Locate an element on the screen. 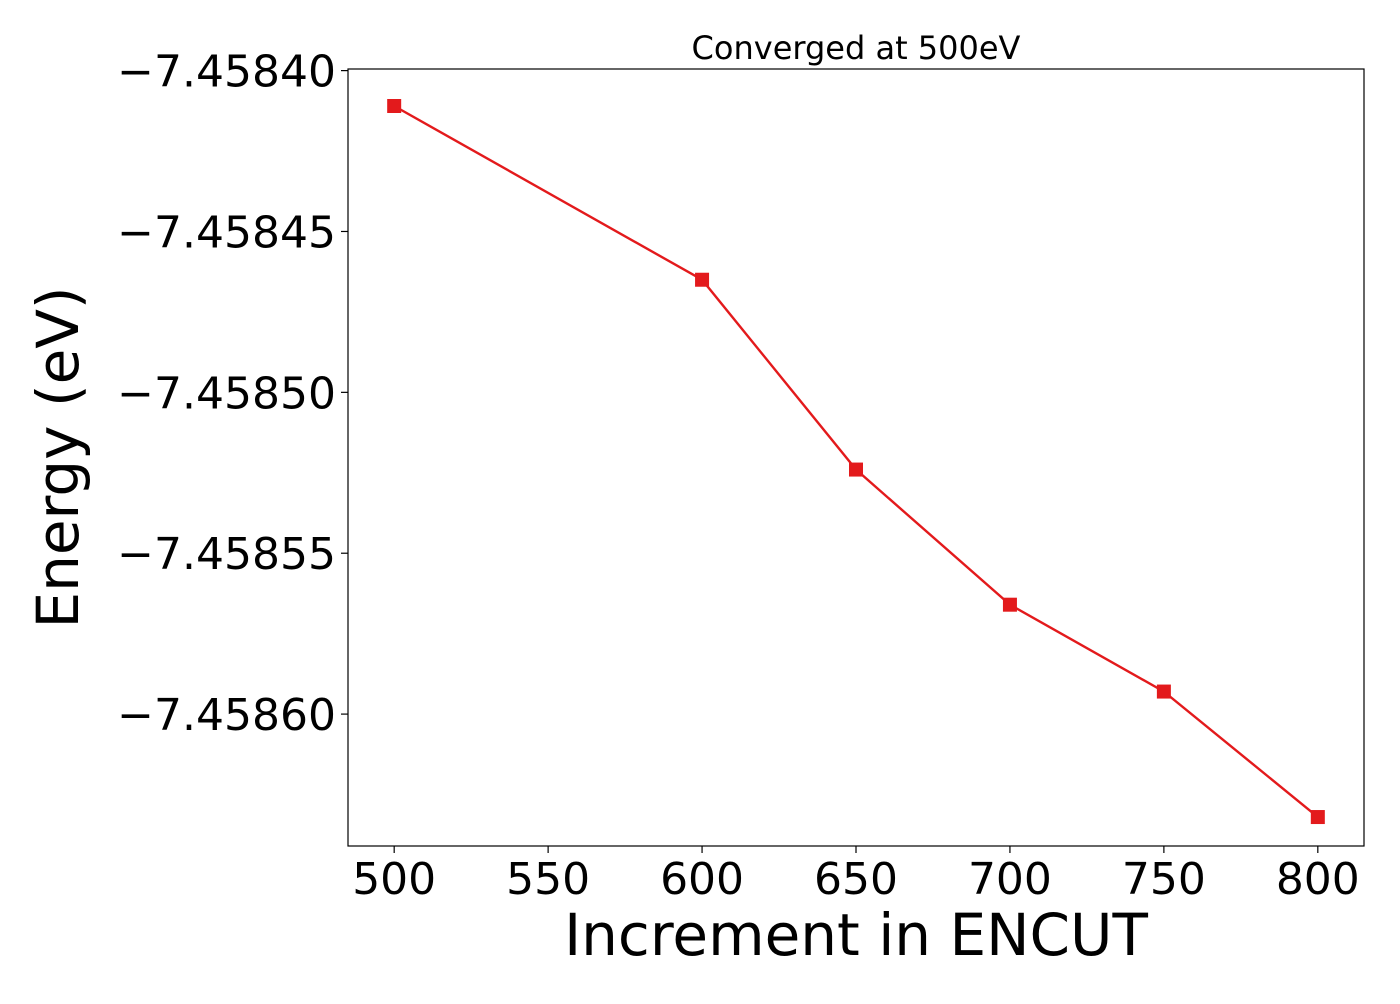  x-tick-label: 800 is located at coordinates (1318, 879).